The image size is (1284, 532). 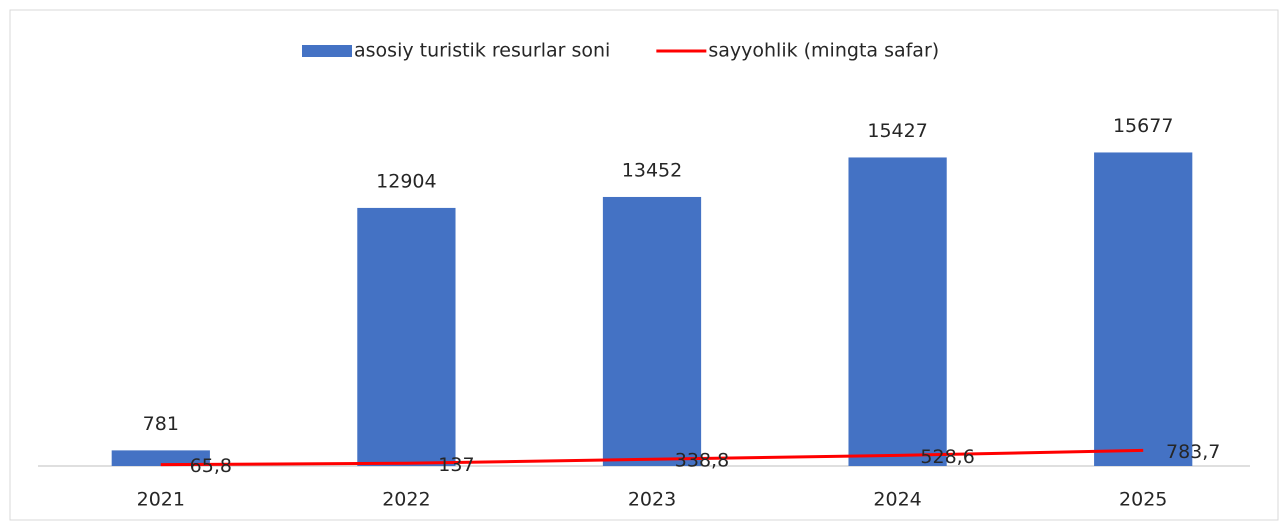 What do you see at coordinates (482, 51) in the screenshot?
I see `legend-label: asosiy turistik resurlar soni` at bounding box center [482, 51].